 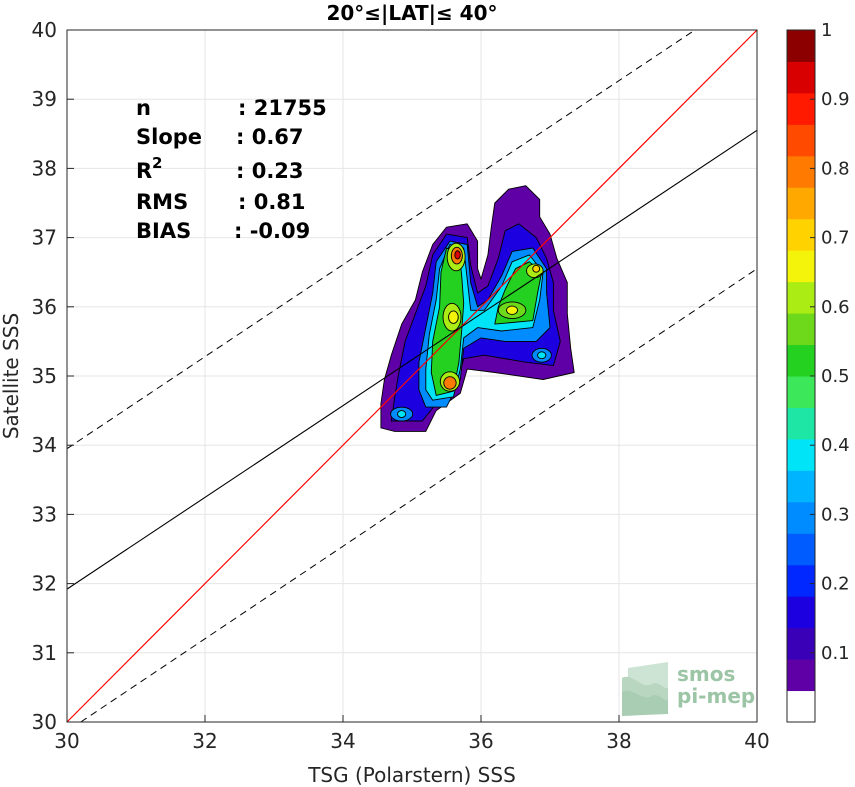 I want to click on peak-contour-2b, so click(x=453, y=317).